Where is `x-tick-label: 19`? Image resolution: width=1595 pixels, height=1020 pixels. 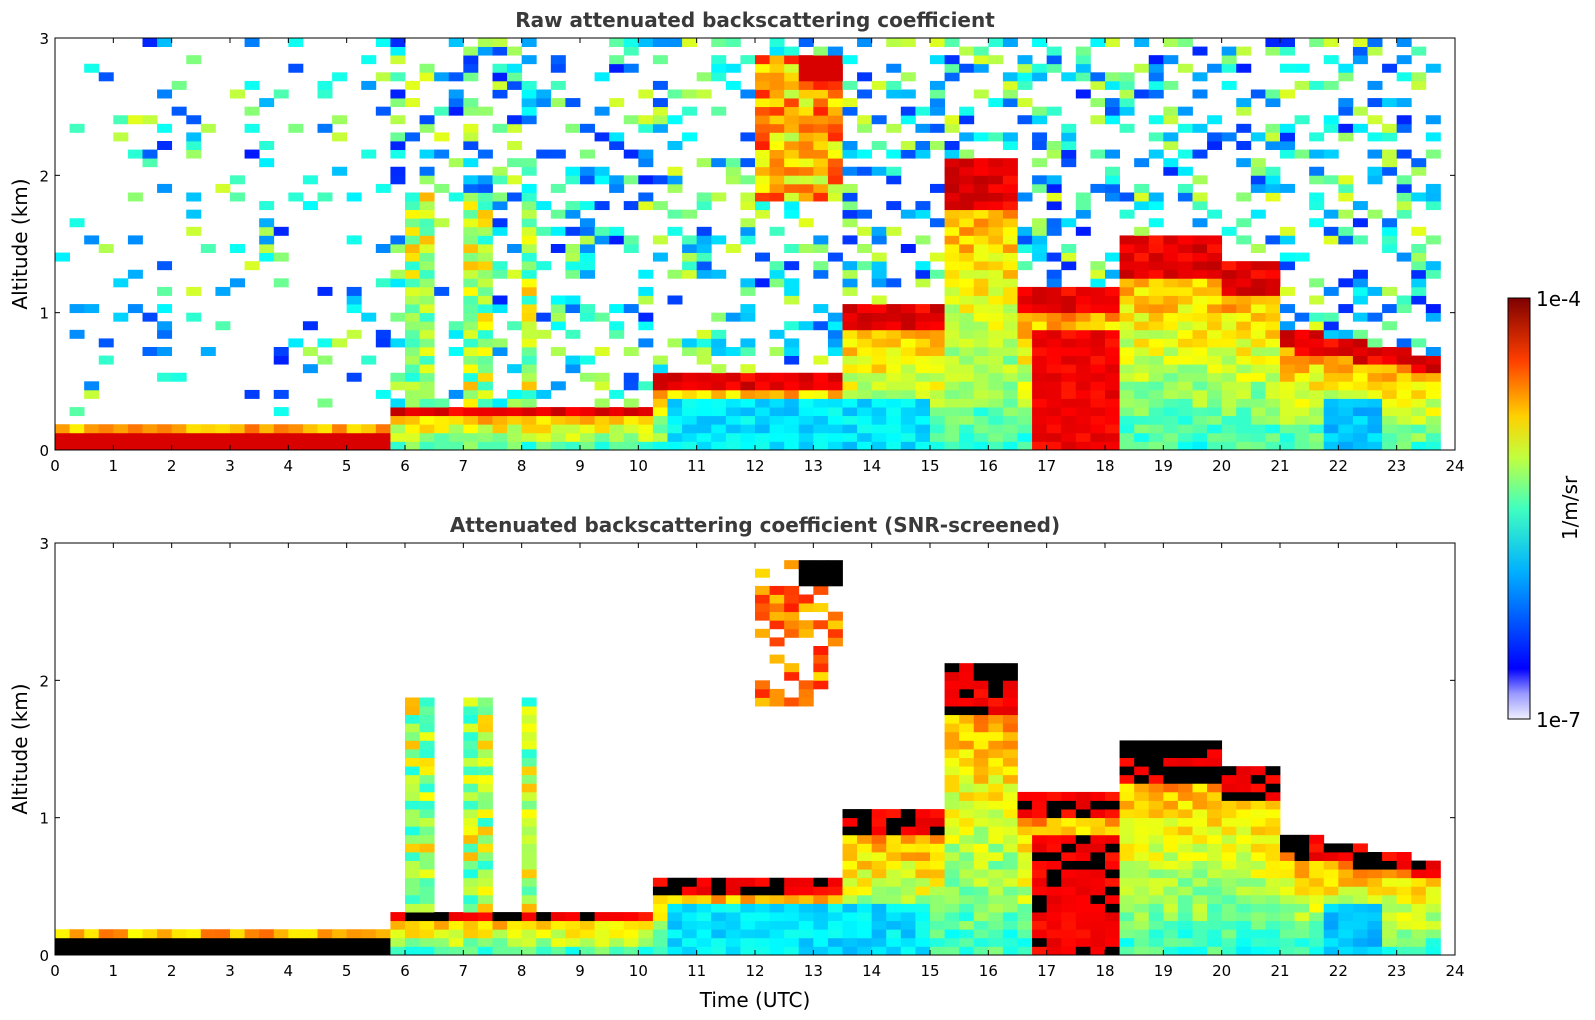 x-tick-label: 19 is located at coordinates (1163, 466).